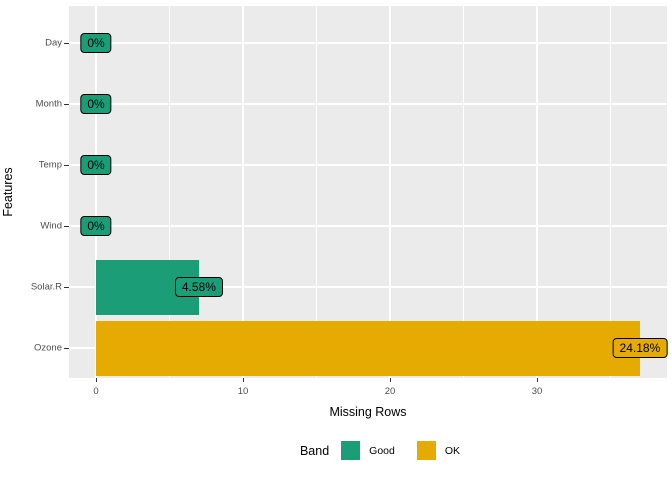 This screenshot has width=672, height=480. I want to click on y-tick-label: Wind, so click(51, 226).